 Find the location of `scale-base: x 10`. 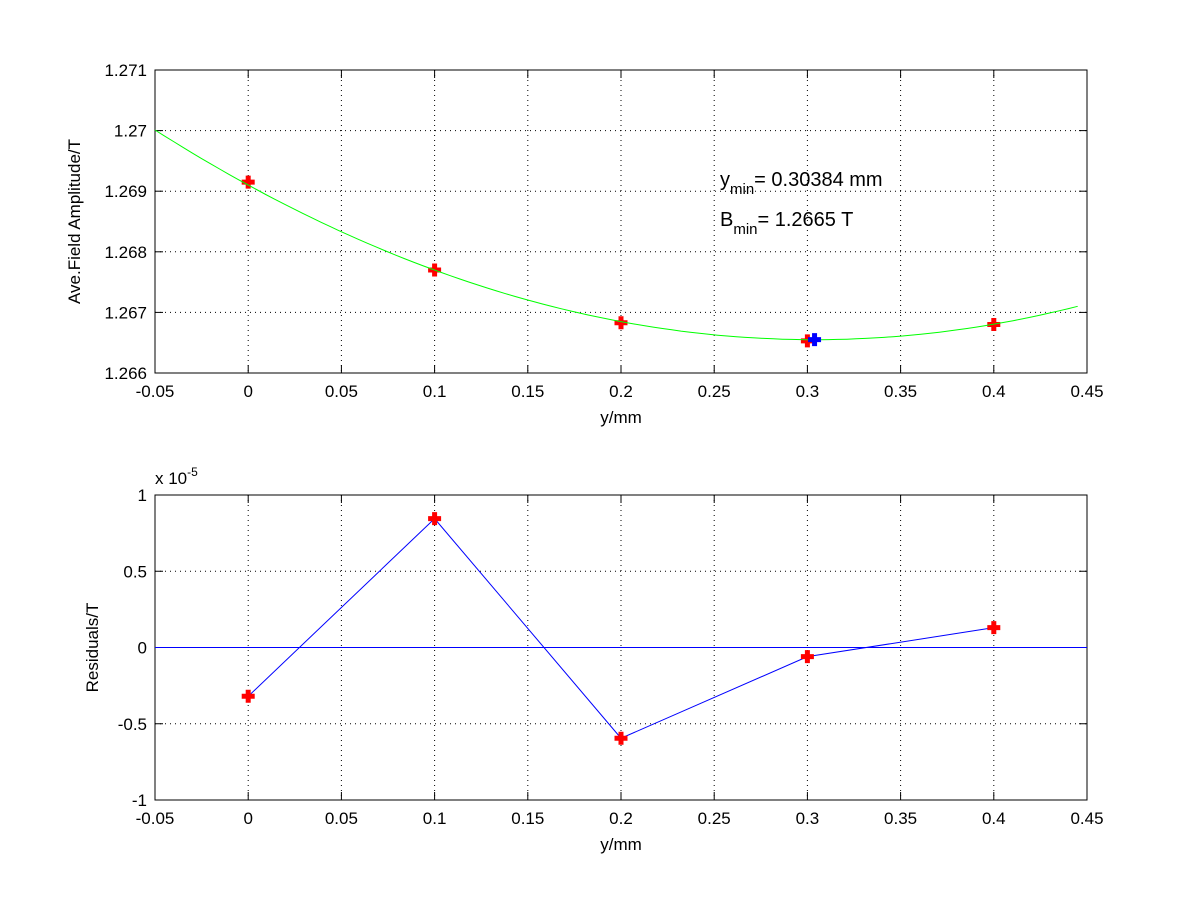

scale-base: x 10 is located at coordinates (171, 478).